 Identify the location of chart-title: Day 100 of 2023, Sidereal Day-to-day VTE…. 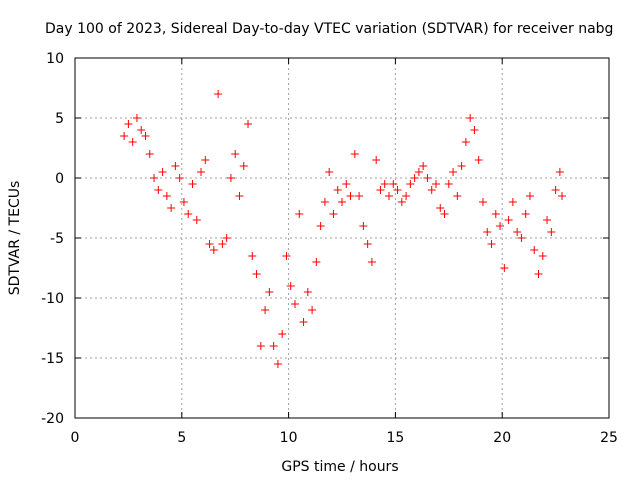
(329, 29).